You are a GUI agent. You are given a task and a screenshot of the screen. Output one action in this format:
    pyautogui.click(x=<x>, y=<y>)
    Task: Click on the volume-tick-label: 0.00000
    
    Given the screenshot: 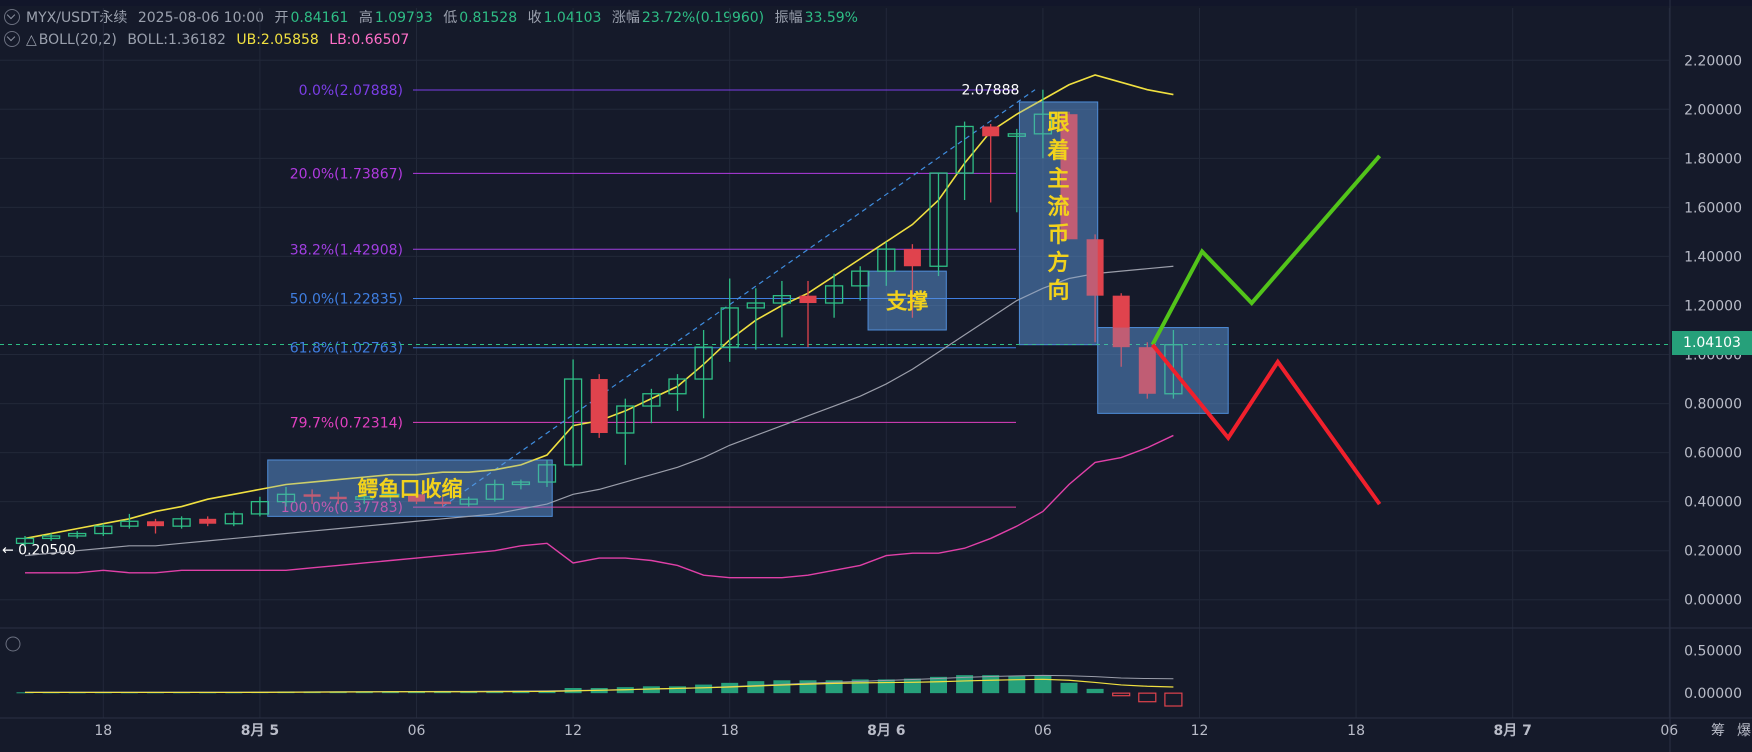 What is the action you would take?
    pyautogui.click(x=1713, y=694)
    